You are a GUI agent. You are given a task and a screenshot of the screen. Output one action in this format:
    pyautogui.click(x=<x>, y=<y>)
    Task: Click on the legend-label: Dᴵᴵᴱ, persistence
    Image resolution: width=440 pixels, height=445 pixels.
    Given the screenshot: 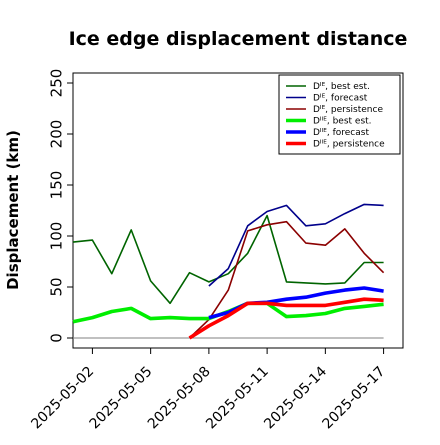 What is the action you would take?
    pyautogui.click(x=349, y=145)
    